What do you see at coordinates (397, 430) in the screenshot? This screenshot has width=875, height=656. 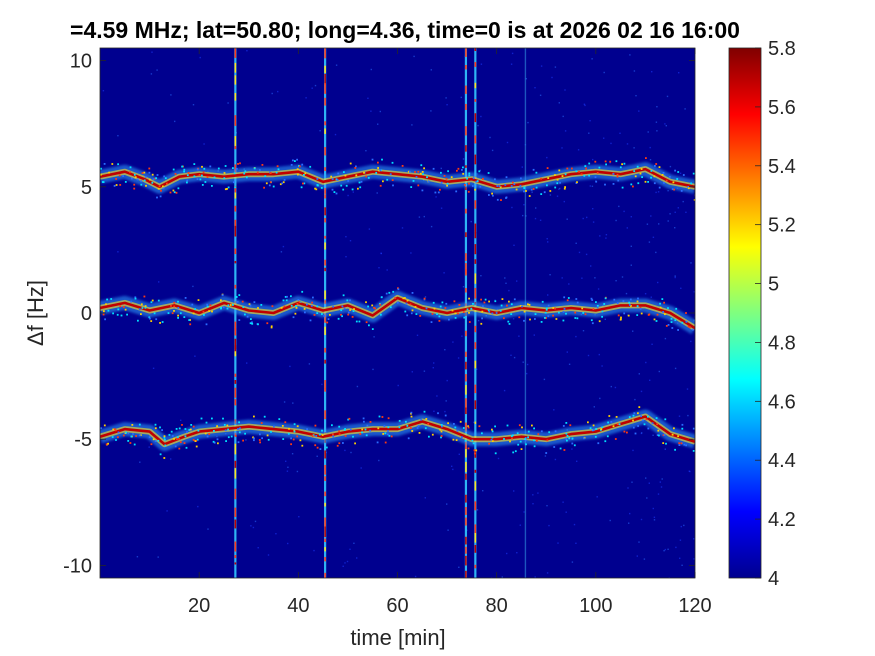 I see `trace-core` at bounding box center [397, 430].